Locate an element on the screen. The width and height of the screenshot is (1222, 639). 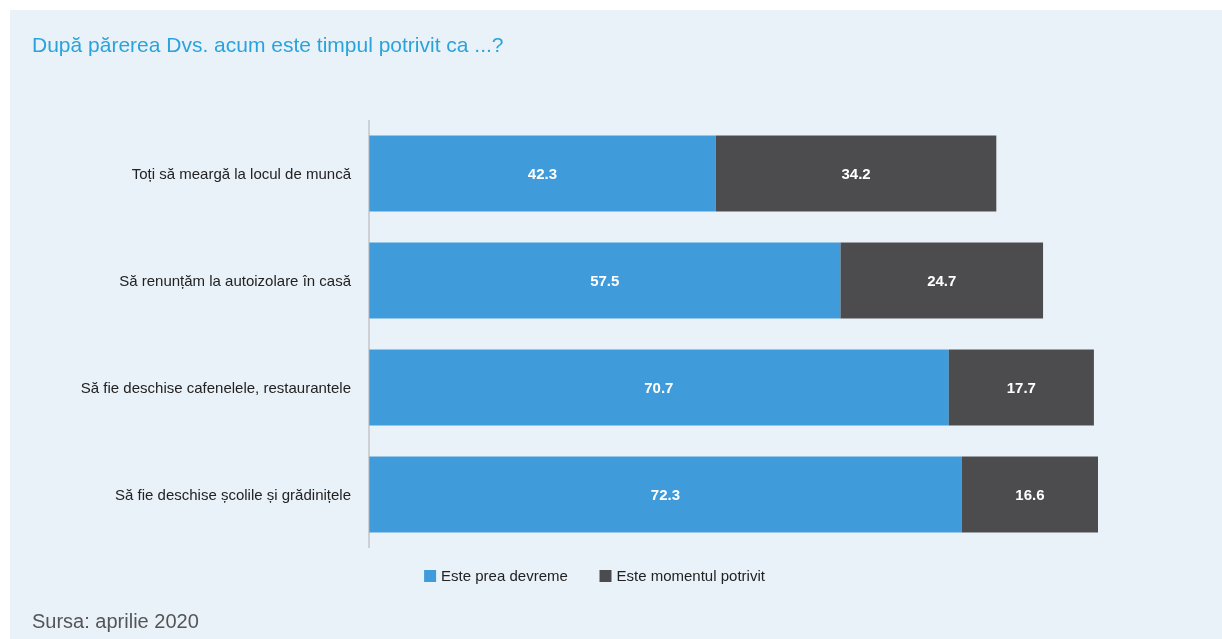
legend-label: Este prea devreme is located at coordinates (504, 576).